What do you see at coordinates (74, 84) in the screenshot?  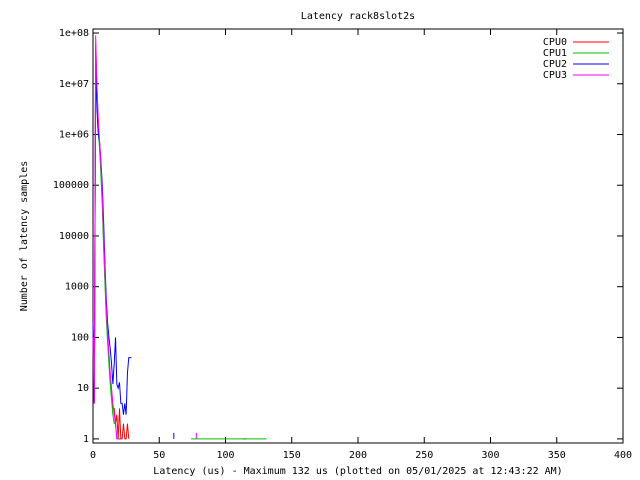 I see `y-tick-label: 1e+07` at bounding box center [74, 84].